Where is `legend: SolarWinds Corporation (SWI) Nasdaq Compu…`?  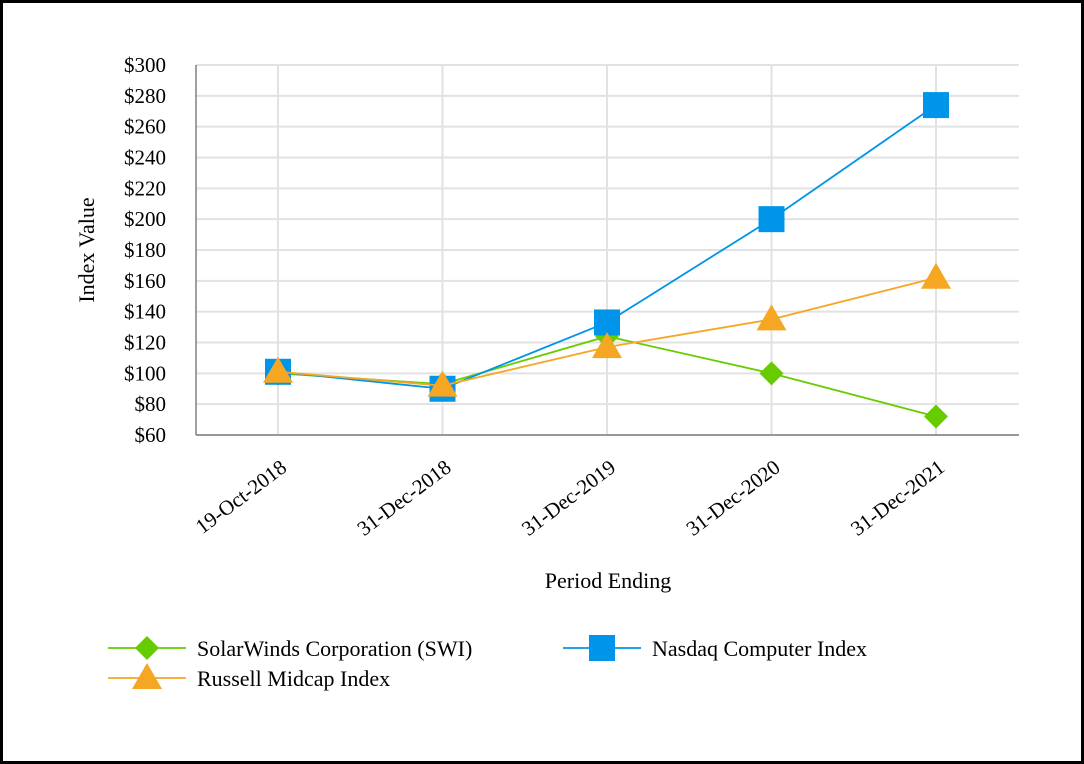 legend: SolarWinds Corporation (SWI) Nasdaq Compu… is located at coordinates (487, 663).